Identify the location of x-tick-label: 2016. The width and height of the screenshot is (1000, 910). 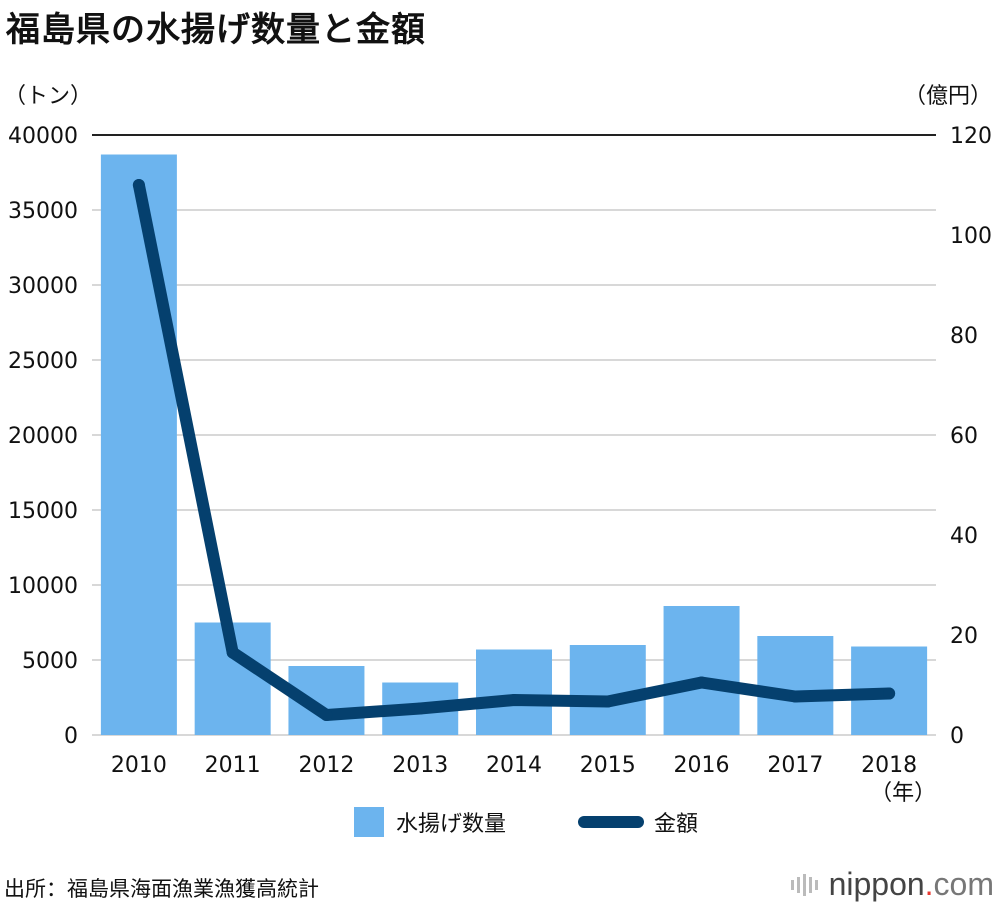
(702, 765).